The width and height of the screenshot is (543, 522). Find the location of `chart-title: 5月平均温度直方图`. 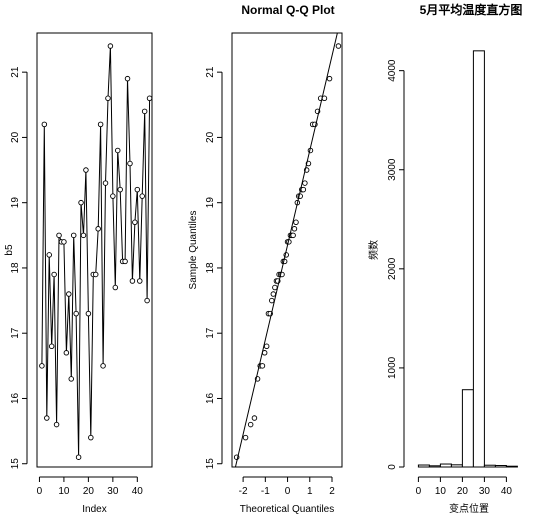

chart-title: 5月平均温度直方图 is located at coordinates (471, 9).